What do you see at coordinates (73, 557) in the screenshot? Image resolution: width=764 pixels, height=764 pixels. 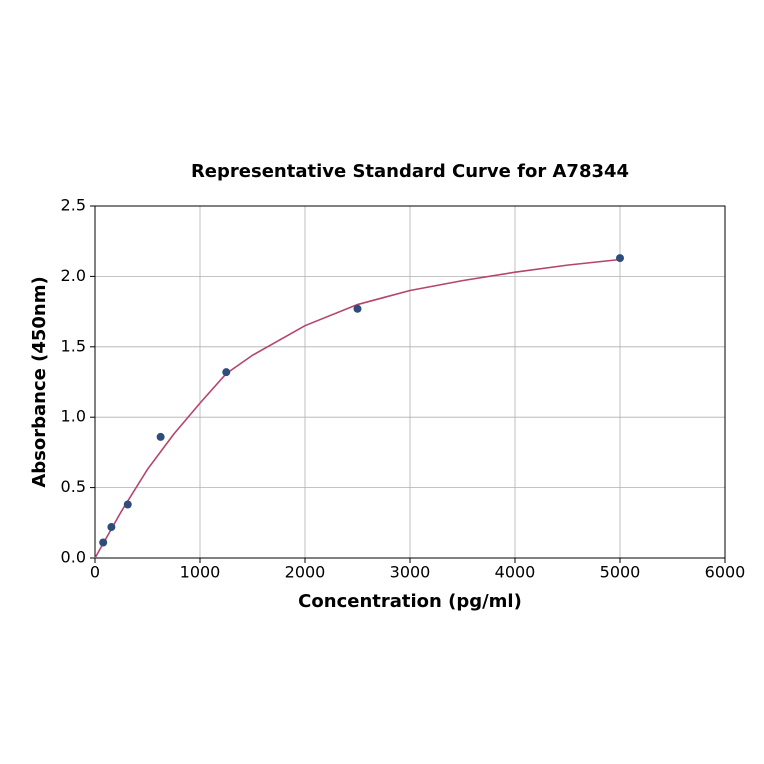 I see `y-tick-label: 0.0` at bounding box center [73, 557].